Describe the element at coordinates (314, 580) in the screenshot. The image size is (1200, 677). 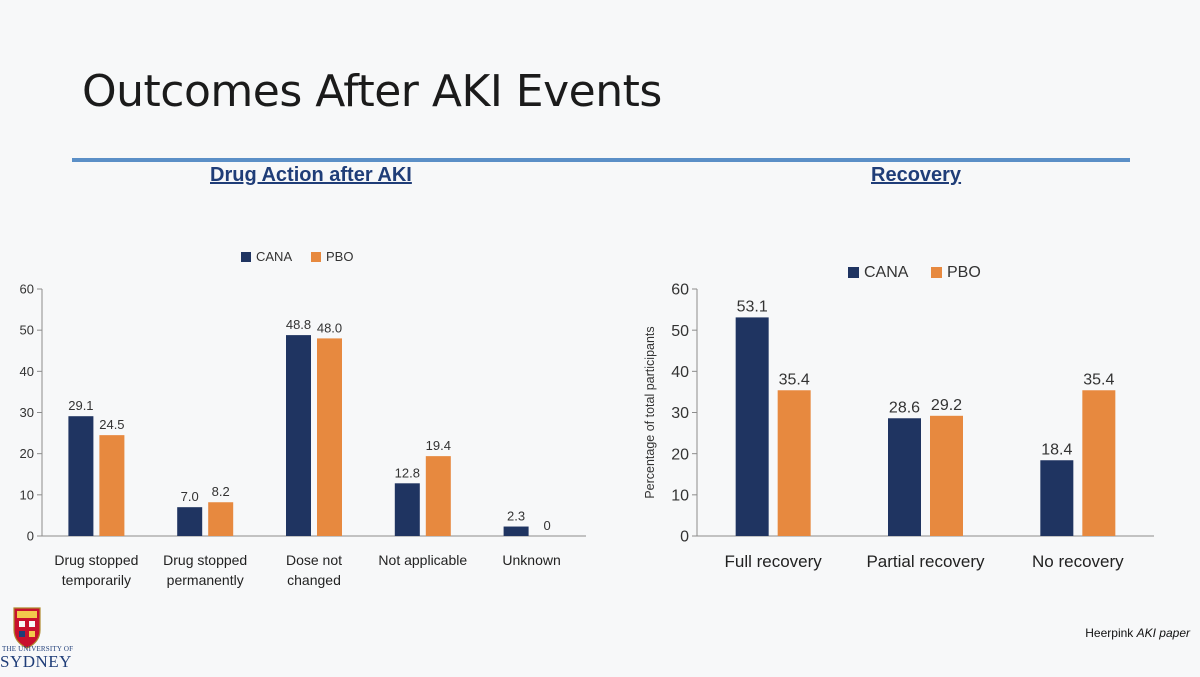
I see `x-category-label: changed` at that location.